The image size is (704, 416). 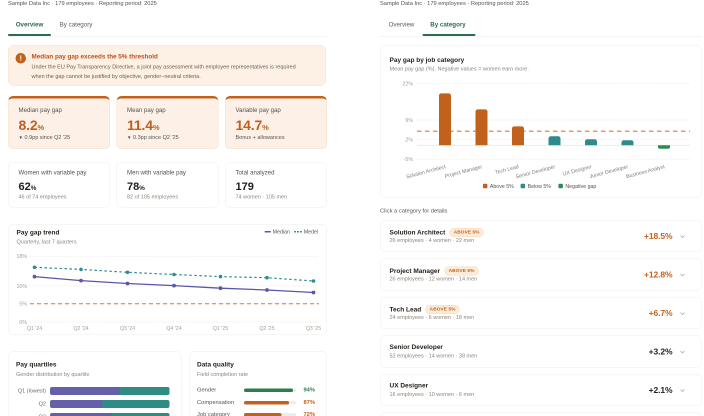 What do you see at coordinates (409, 160) in the screenshot?
I see `svg-text: -5%` at bounding box center [409, 160].